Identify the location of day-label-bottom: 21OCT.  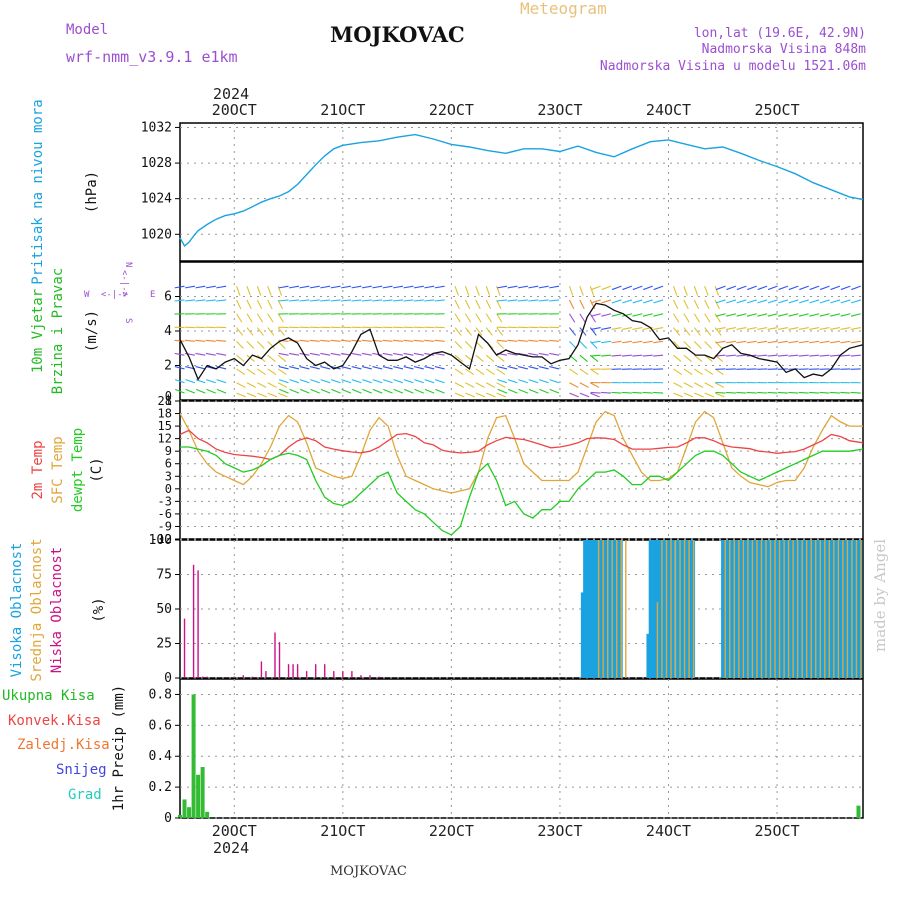
(342, 831).